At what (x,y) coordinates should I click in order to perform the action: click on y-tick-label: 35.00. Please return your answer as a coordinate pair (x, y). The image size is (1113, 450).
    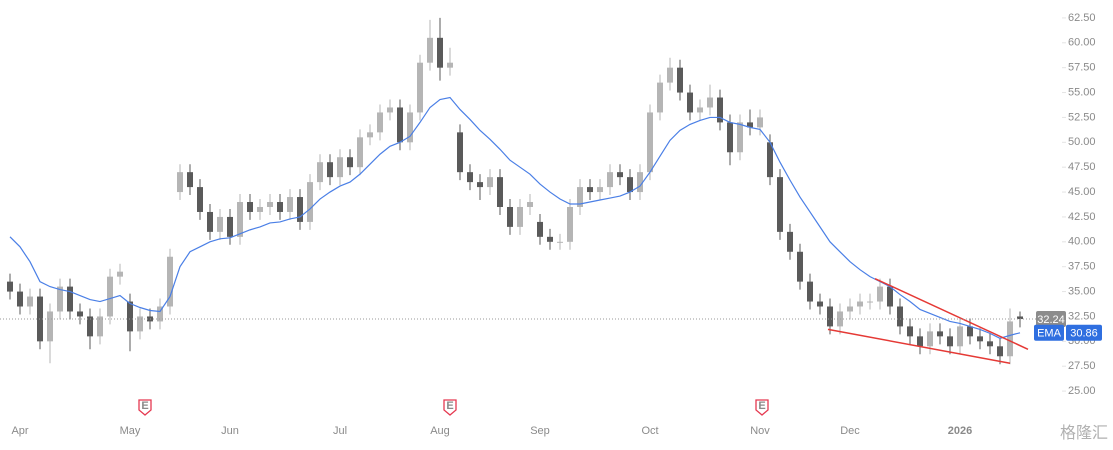
    Looking at the image, I should click on (1082, 291).